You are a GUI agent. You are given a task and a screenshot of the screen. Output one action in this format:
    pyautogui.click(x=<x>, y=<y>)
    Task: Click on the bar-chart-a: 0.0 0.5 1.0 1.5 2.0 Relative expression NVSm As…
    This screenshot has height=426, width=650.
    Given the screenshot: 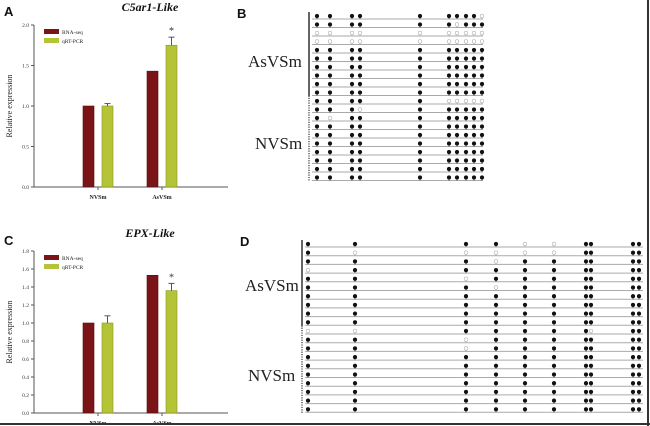 What is the action you would take?
    pyautogui.click(x=116, y=112)
    